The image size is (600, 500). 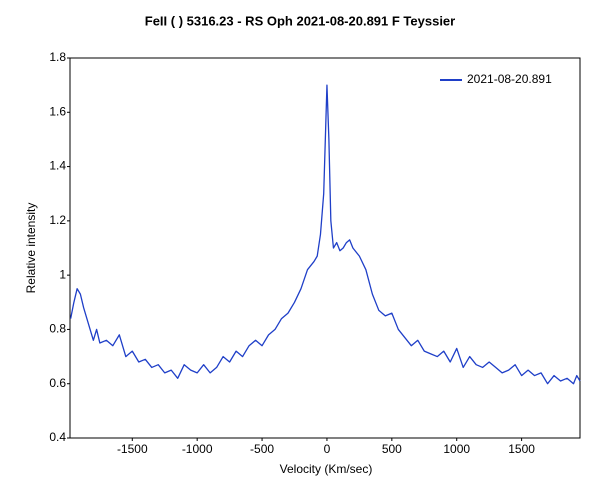 I want to click on y-tick-label: 0.8, so click(x=57, y=329).